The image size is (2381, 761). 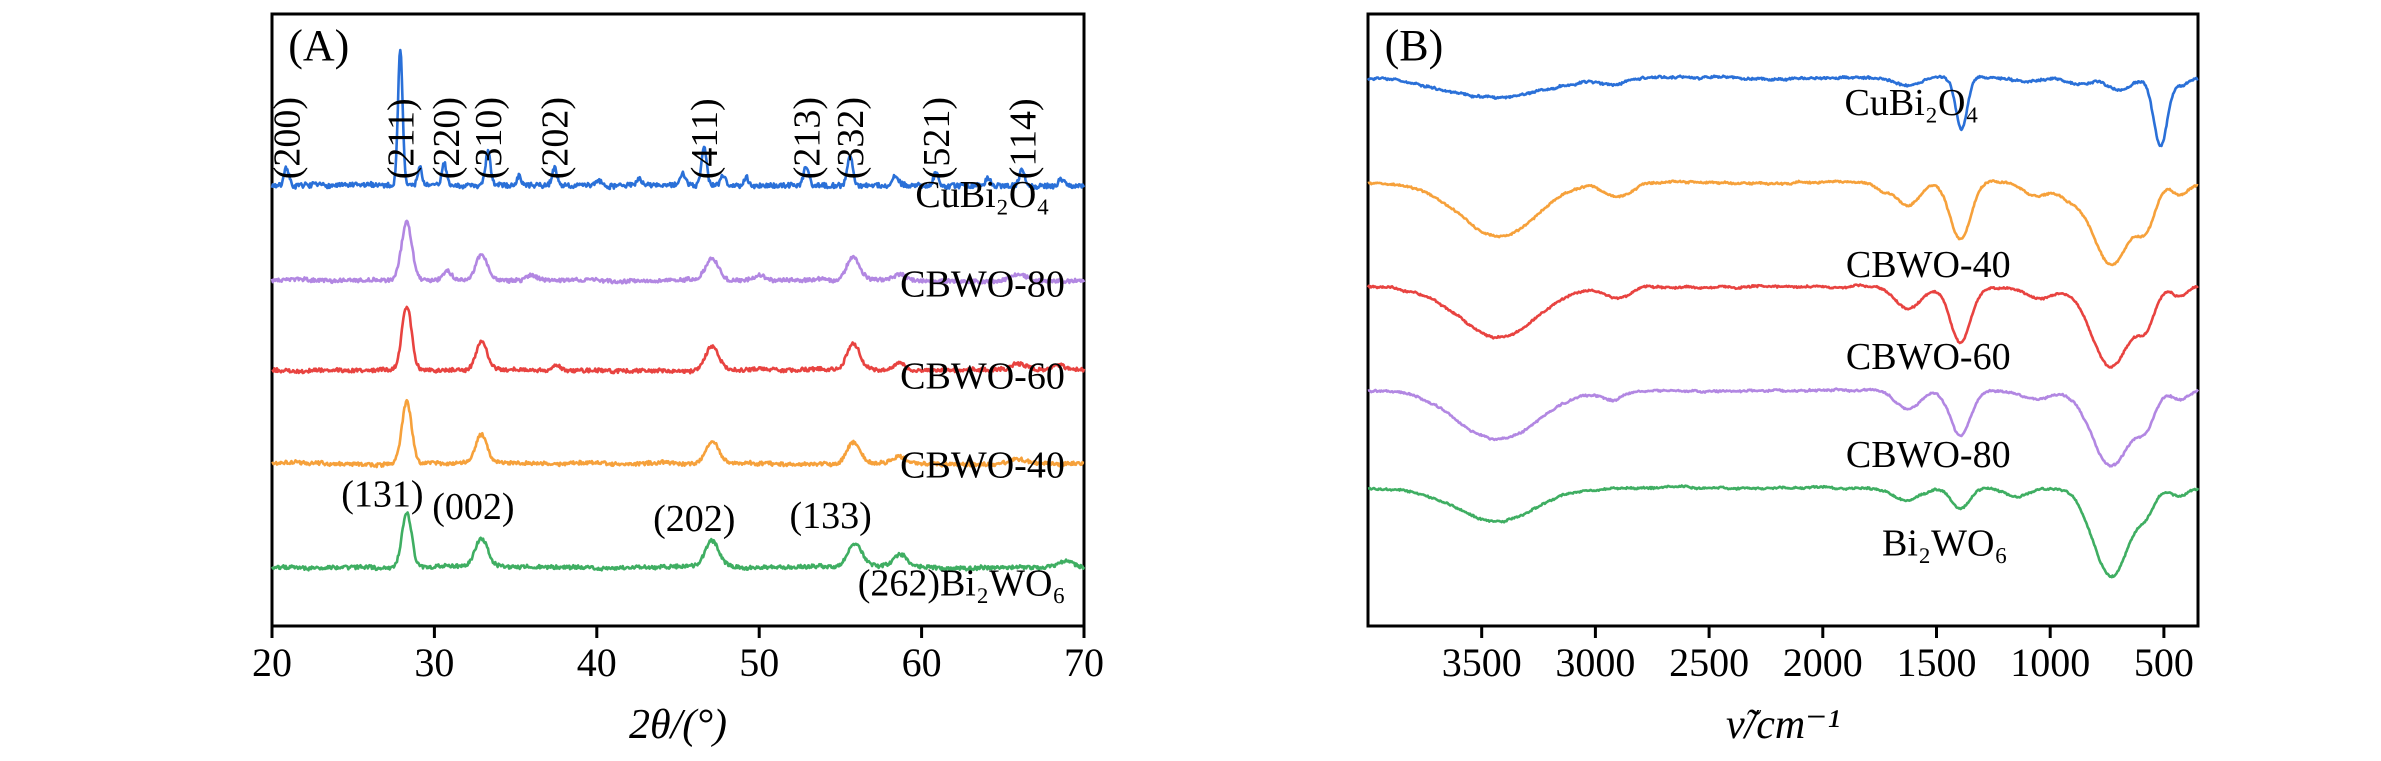 I want to click on xrd-series-label-bi2wo6: Bi₂WO₆, so click(x=1003, y=583).